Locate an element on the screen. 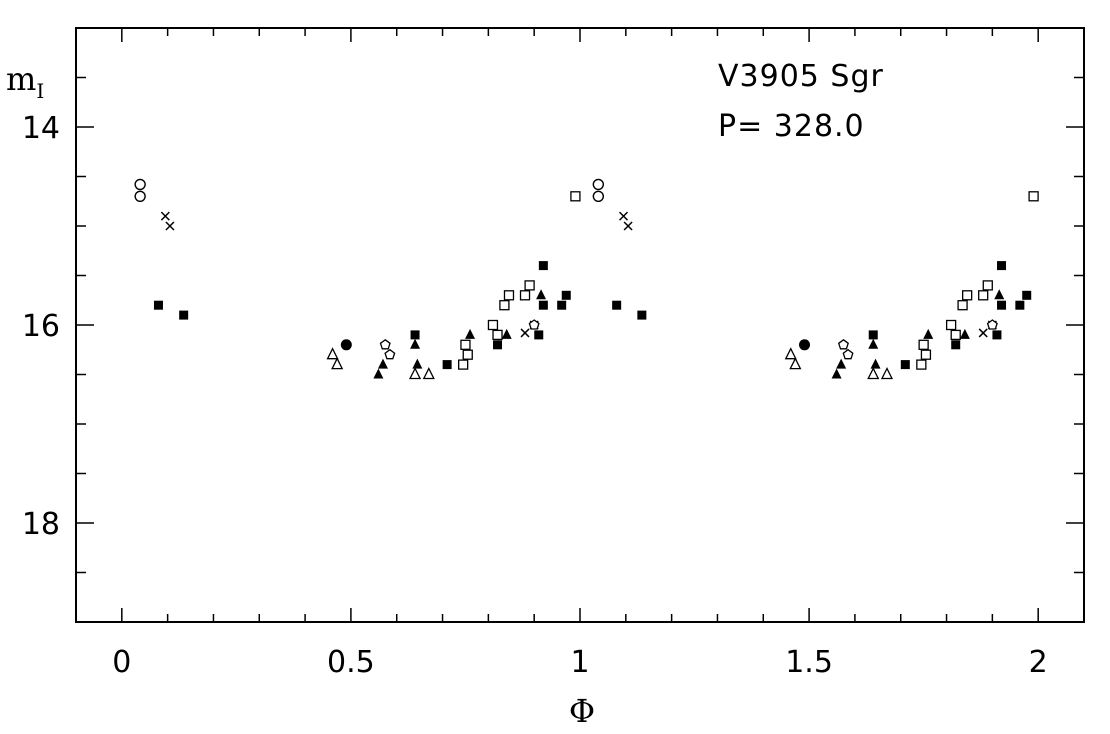  x-axis-label: Φ is located at coordinates (582, 711).